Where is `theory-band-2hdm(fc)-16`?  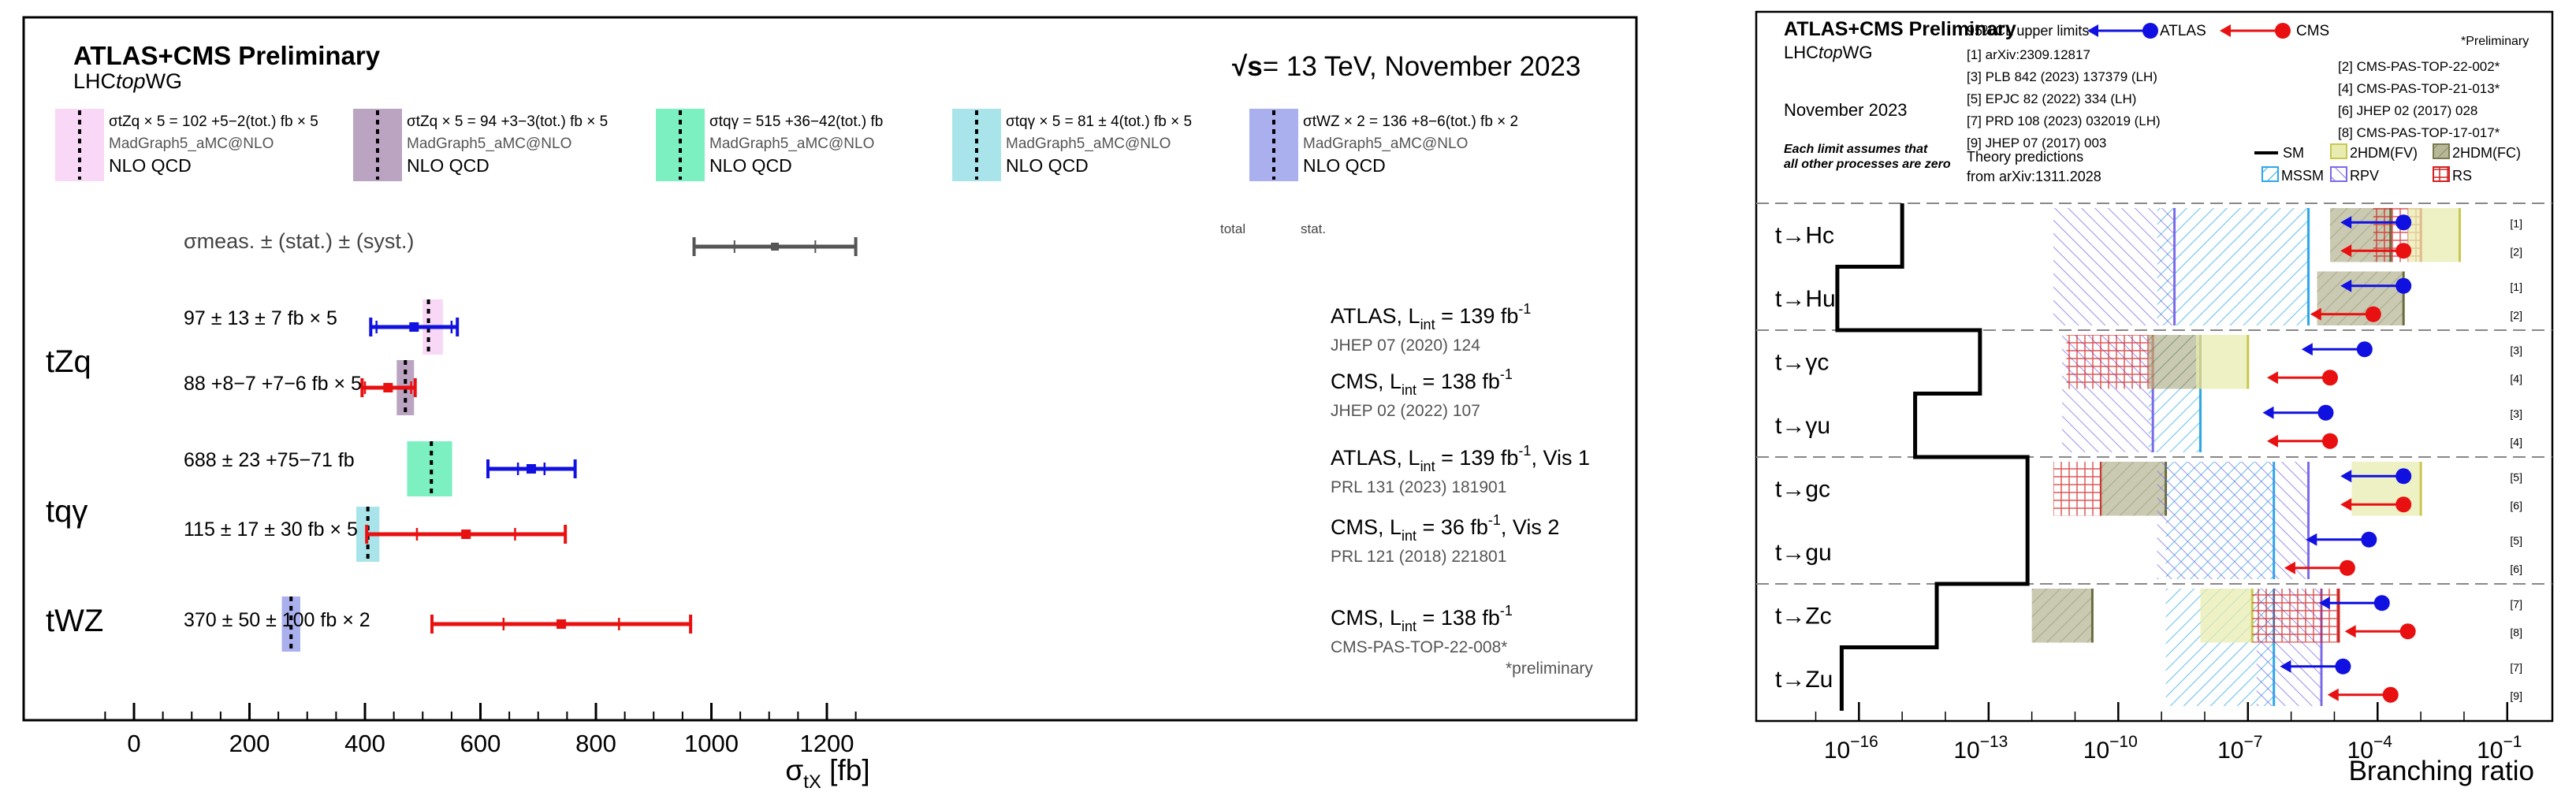 theory-band-2hdm(fc)-16 is located at coordinates (2062, 616).